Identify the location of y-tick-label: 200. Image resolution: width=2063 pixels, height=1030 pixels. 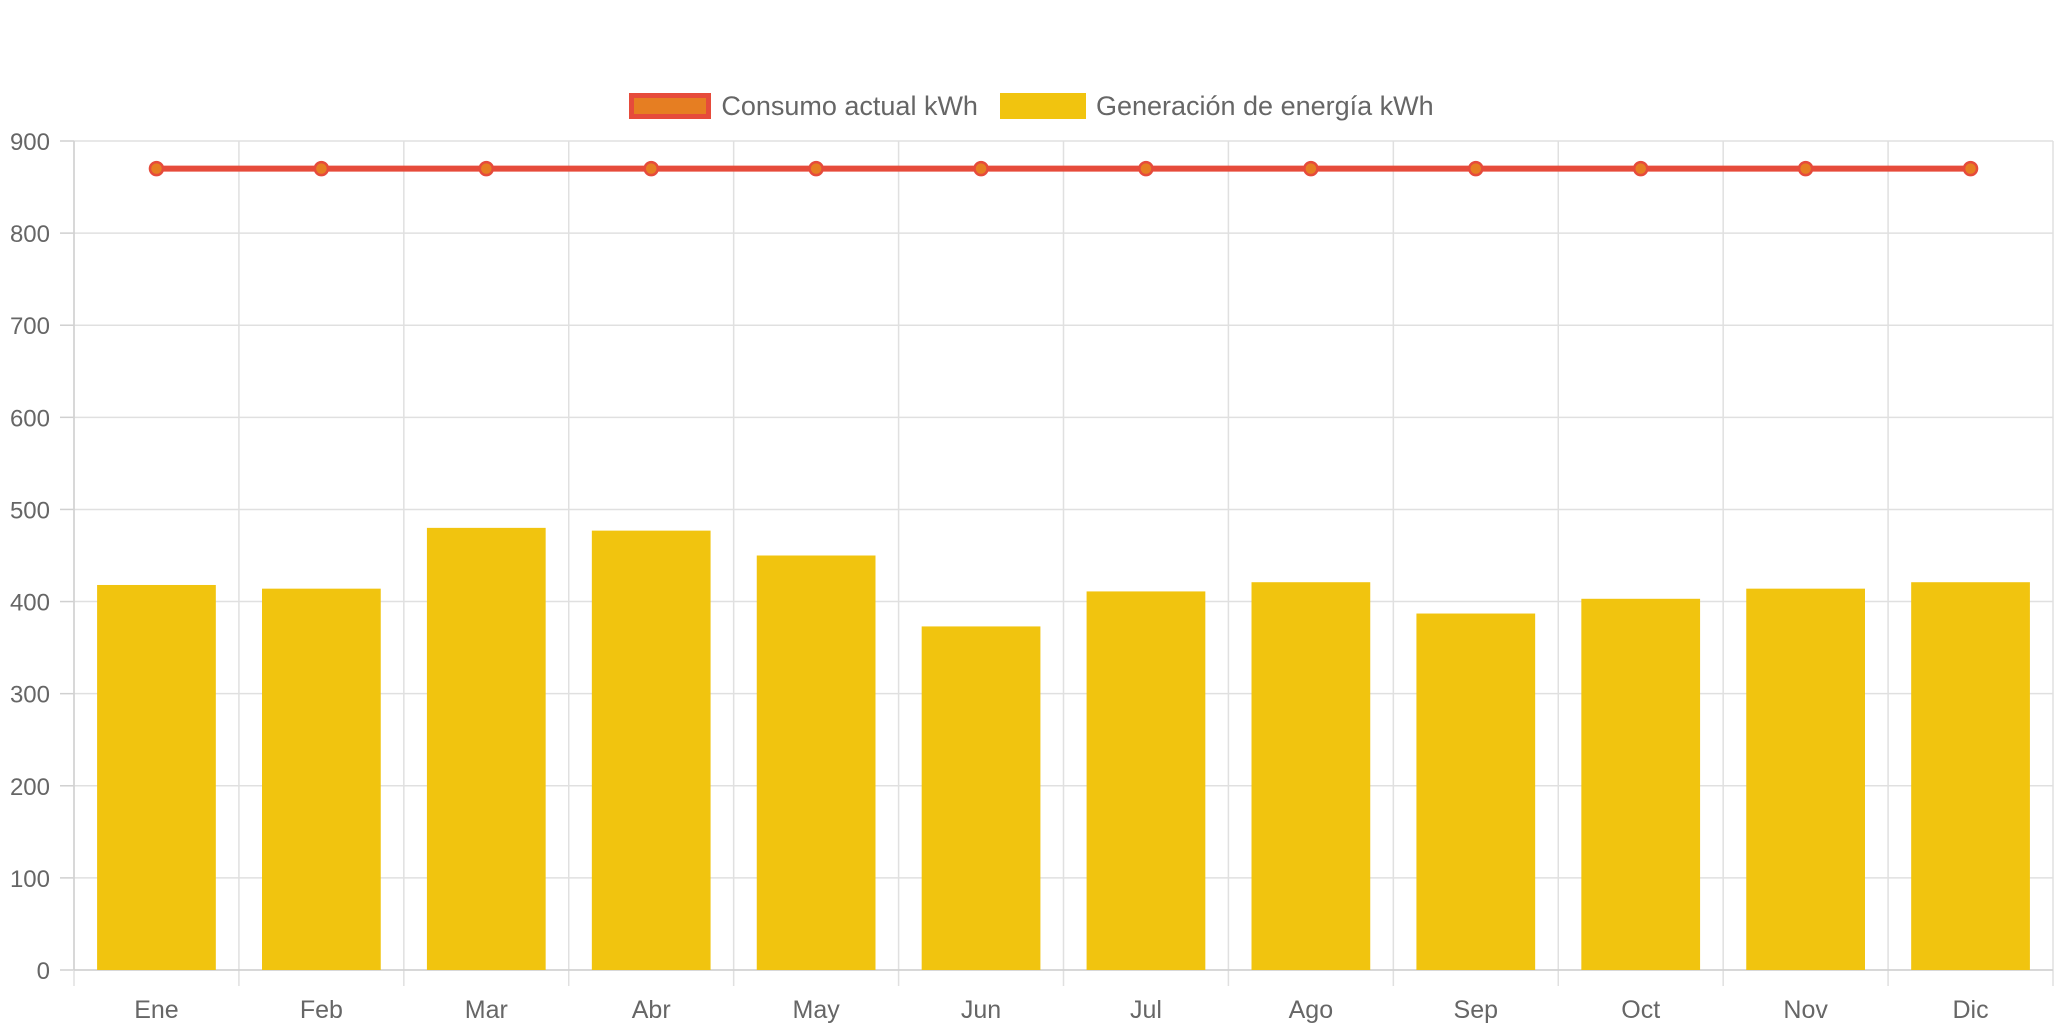
(30, 787).